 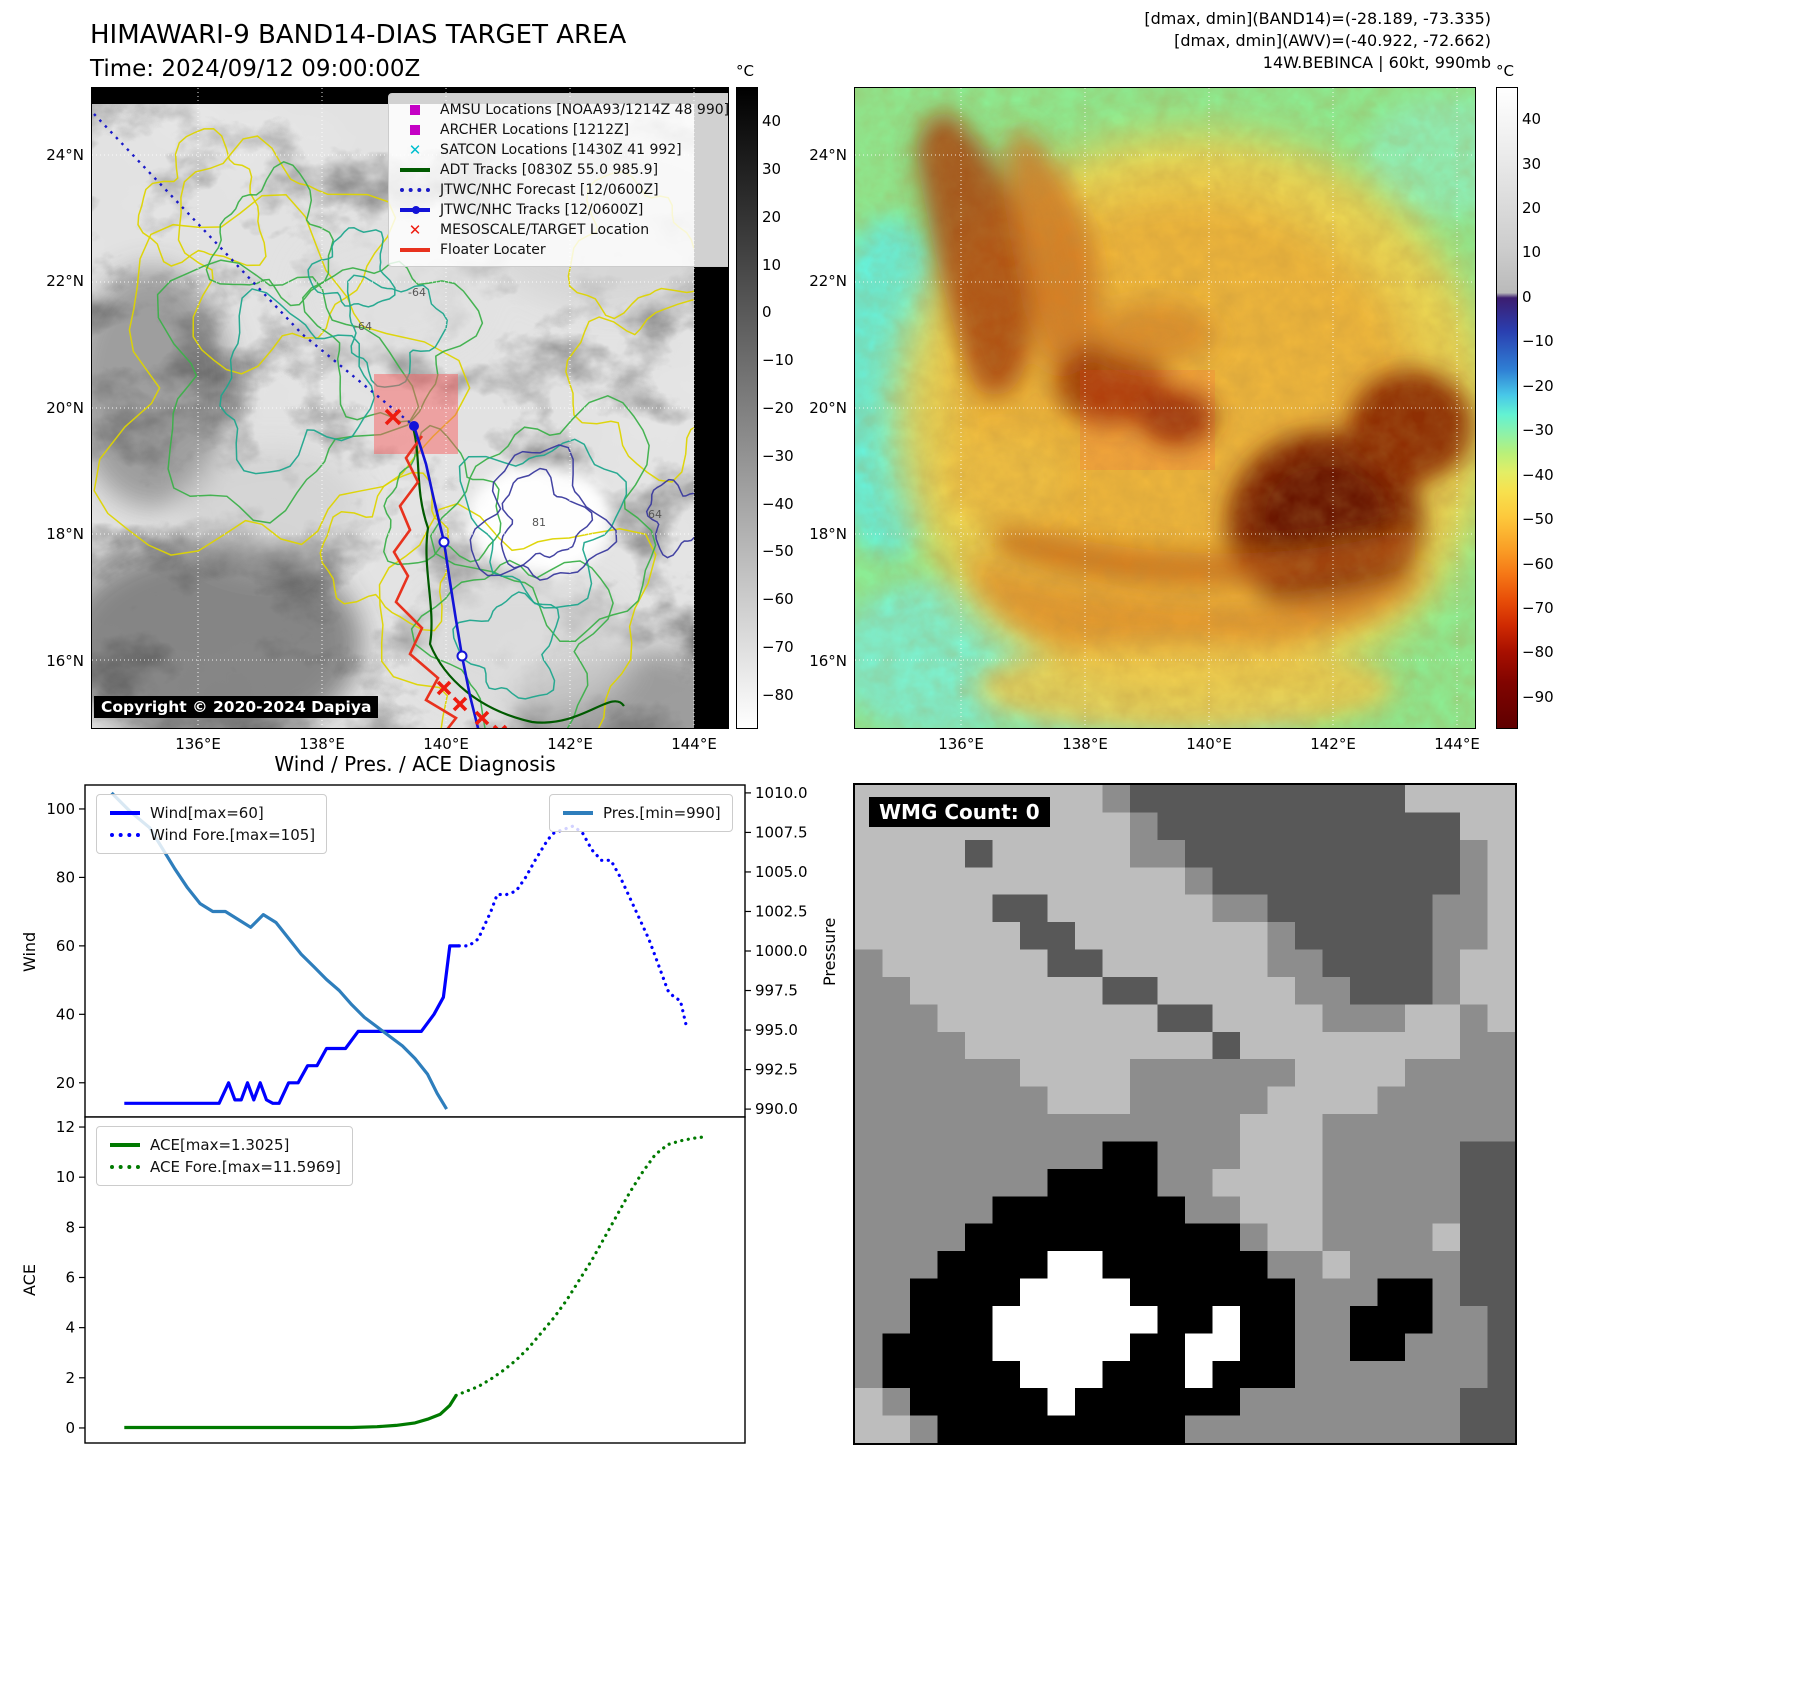 I want to click on y-tick-label: 997.5, so click(x=776, y=991).